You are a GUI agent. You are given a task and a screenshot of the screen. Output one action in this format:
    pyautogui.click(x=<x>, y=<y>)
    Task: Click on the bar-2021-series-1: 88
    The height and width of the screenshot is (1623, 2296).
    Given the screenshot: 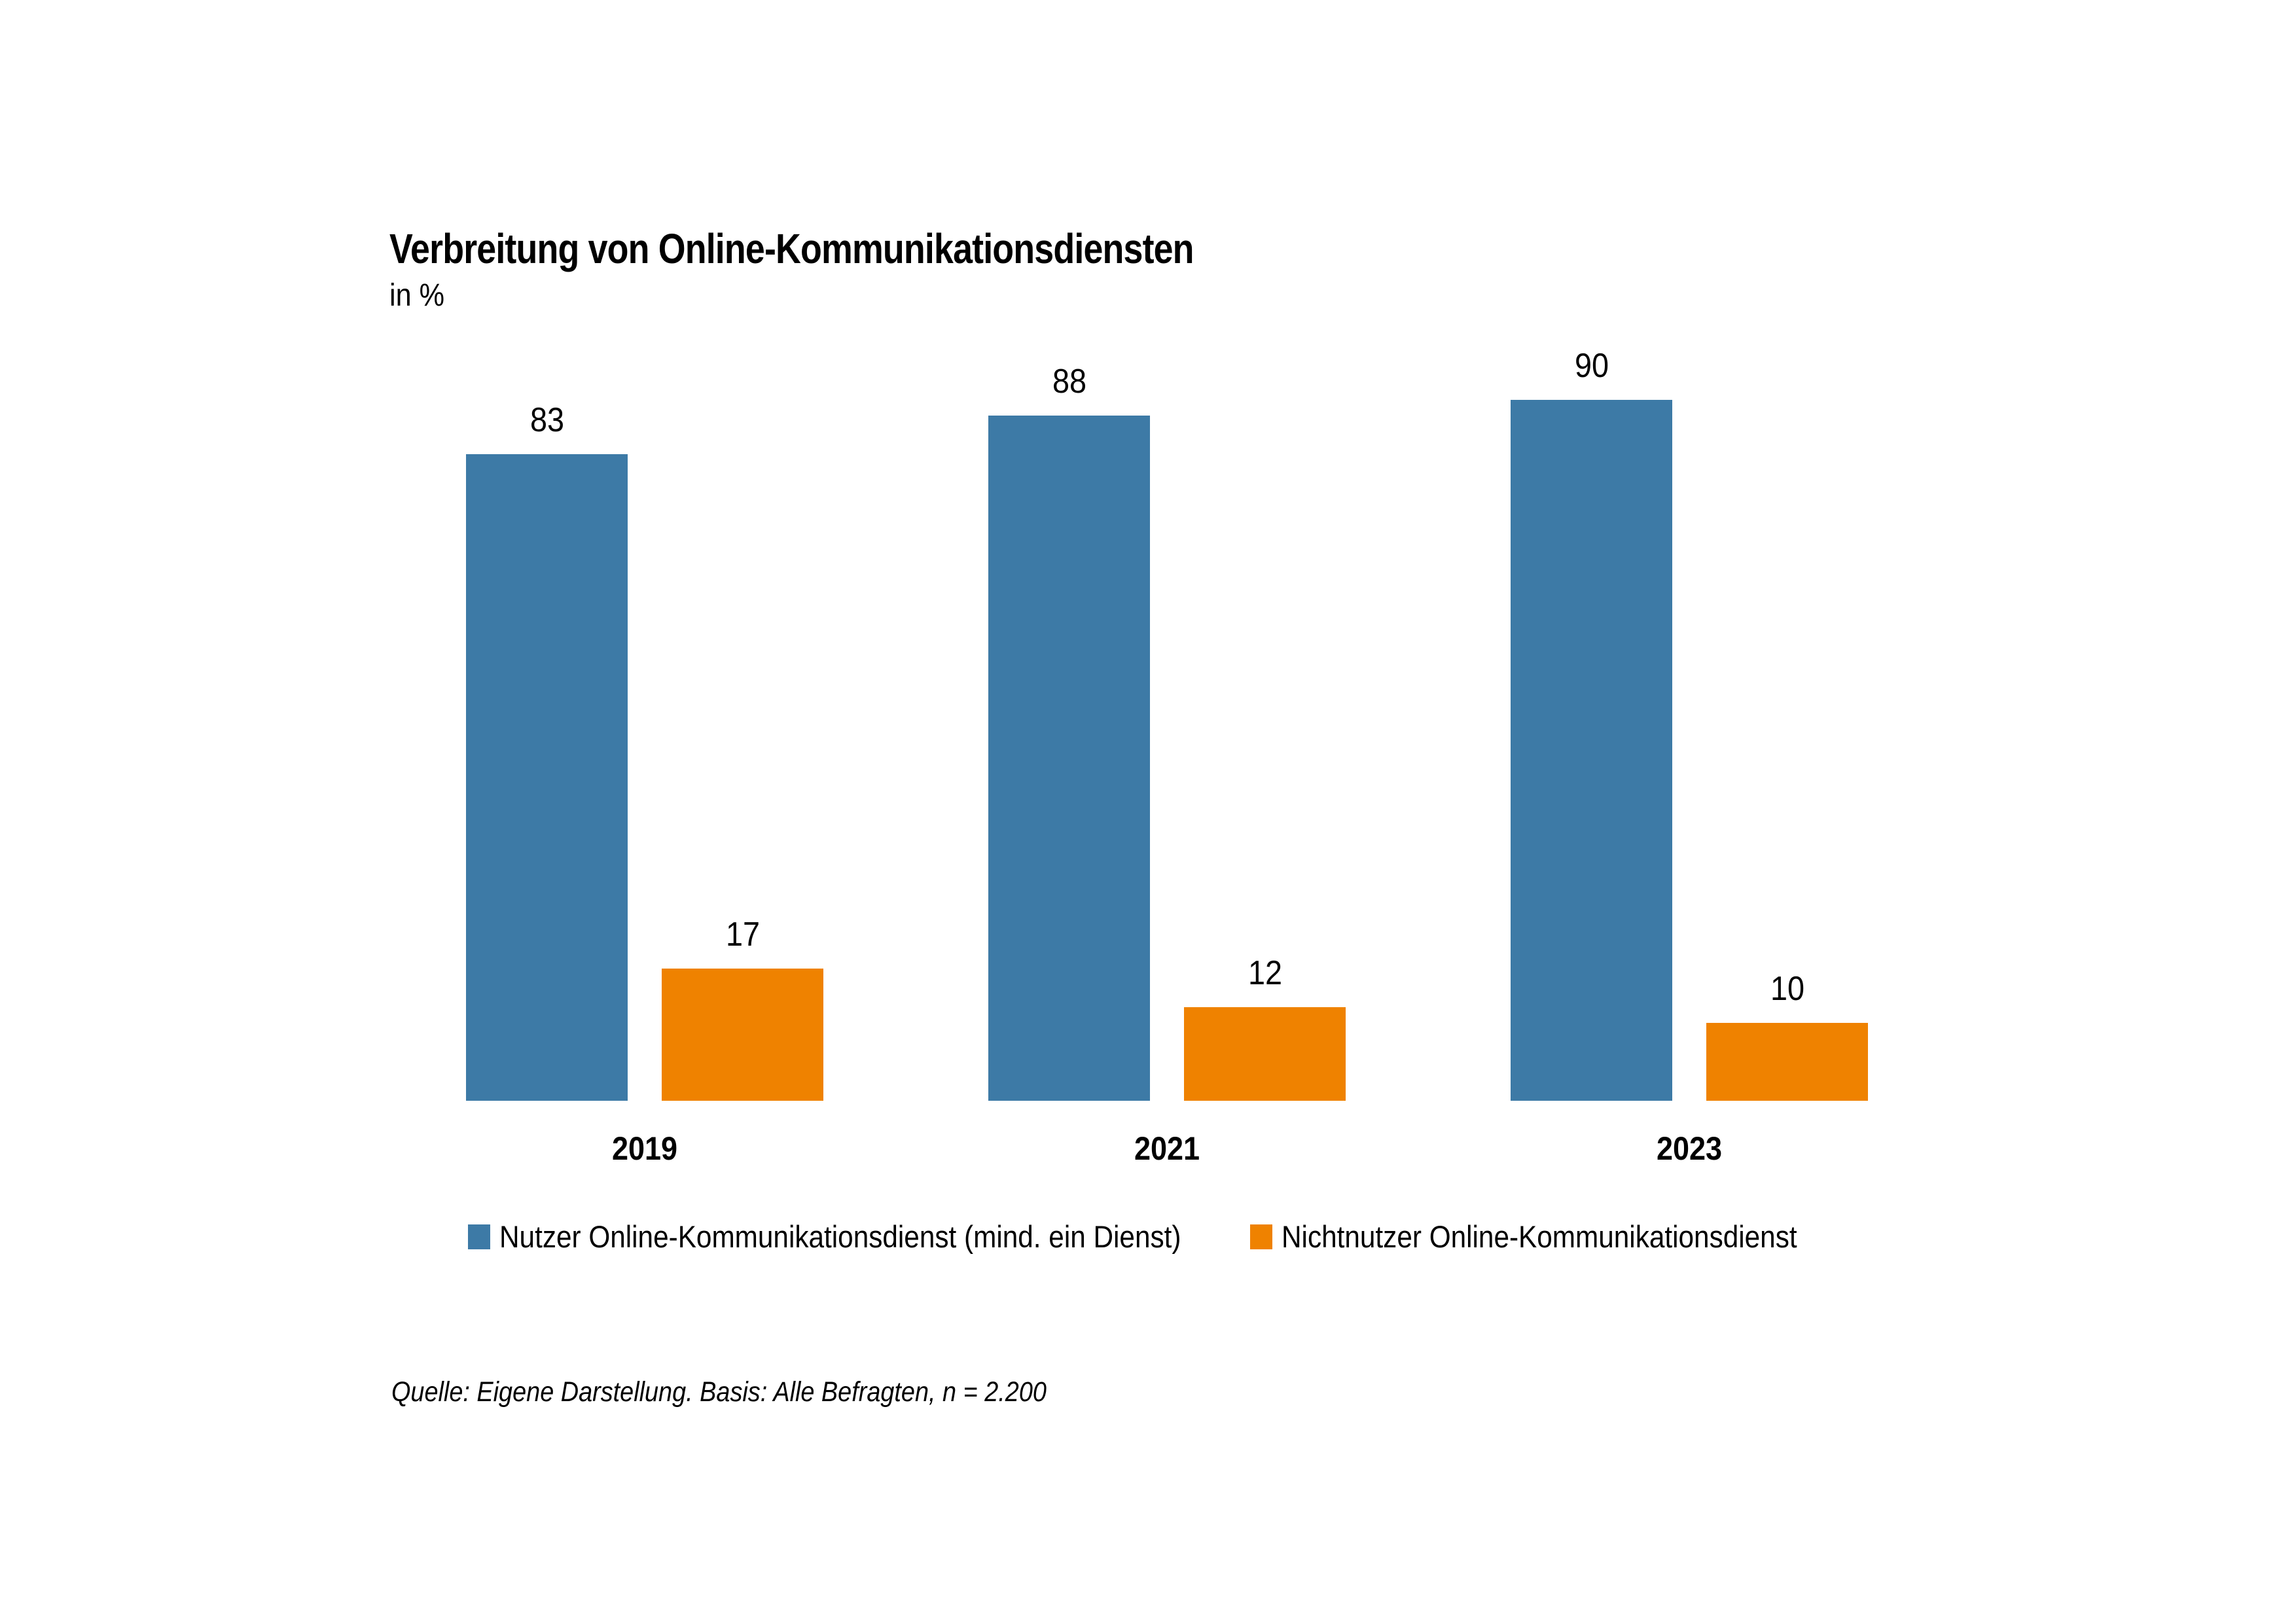 What is the action you would take?
    pyautogui.click(x=1069, y=733)
    